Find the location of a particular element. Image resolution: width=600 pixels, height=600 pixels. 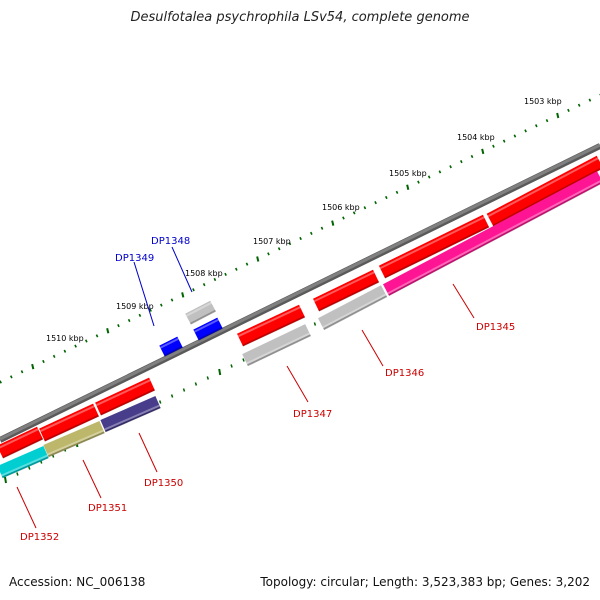

gene-dp1350-reverse is located at coordinates (130, 414).